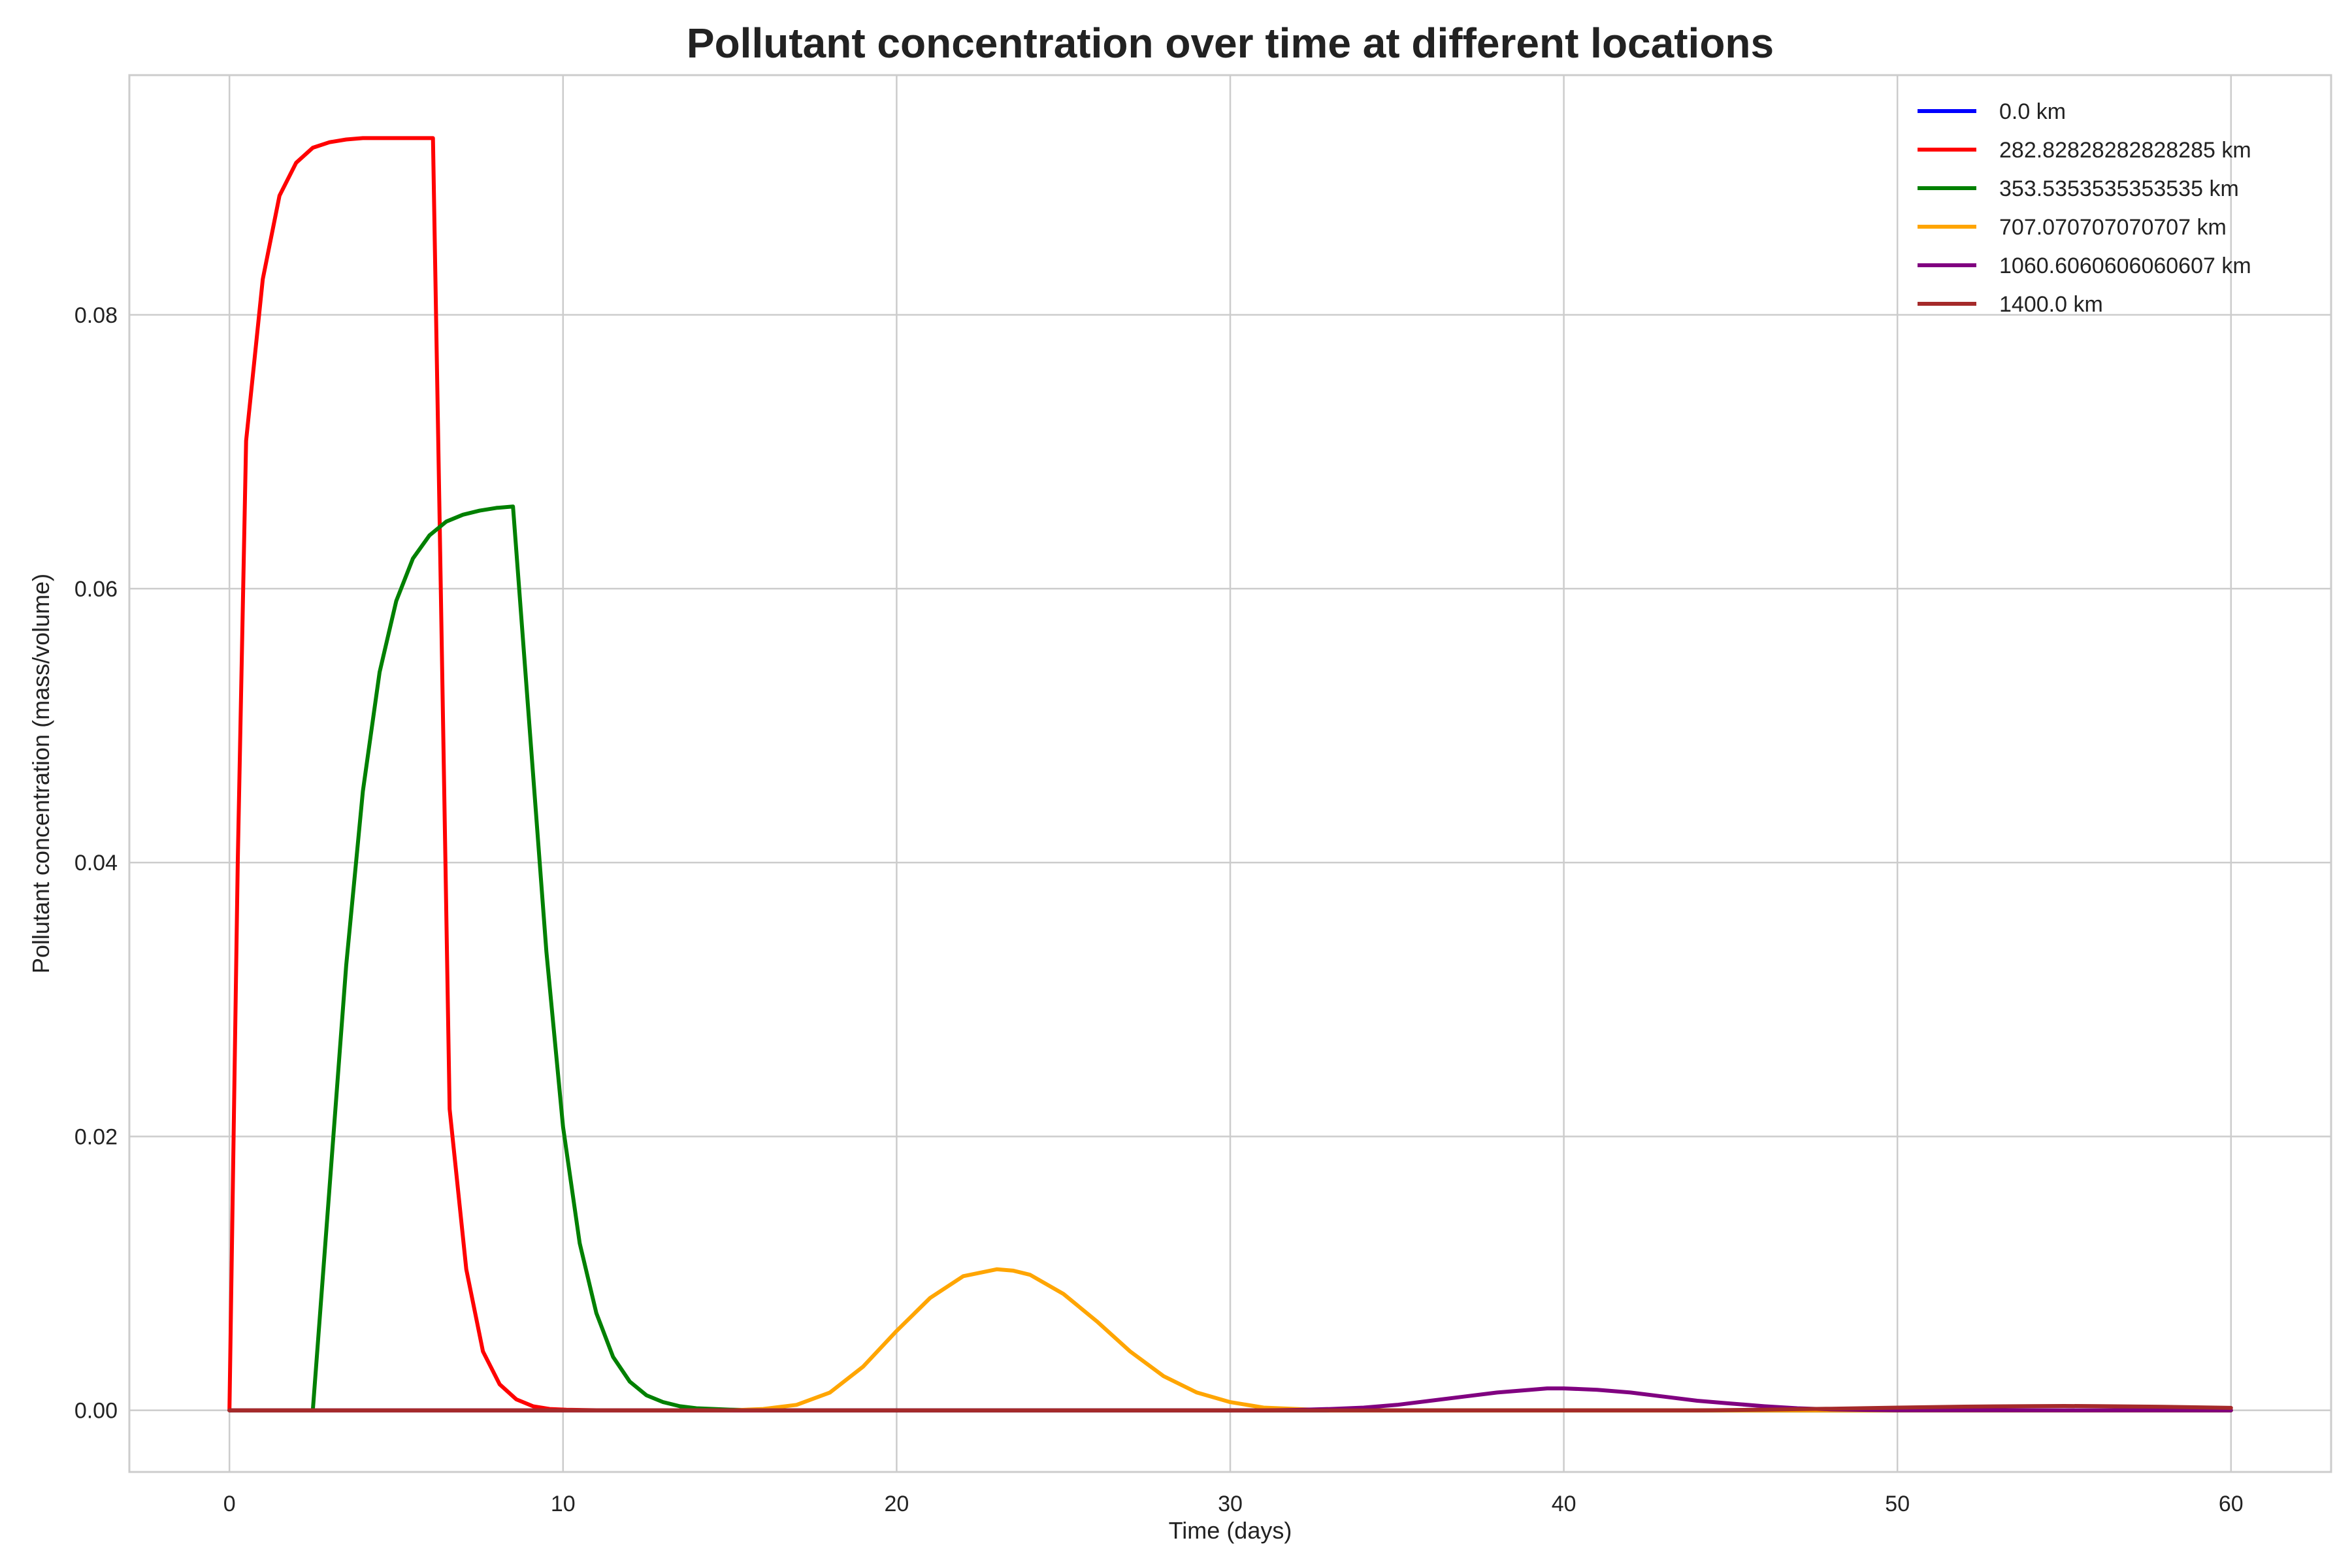 Image resolution: width=2352 pixels, height=1568 pixels. Describe the element at coordinates (96, 1136) in the screenshot. I see `y-tick-label: 0.02` at that location.